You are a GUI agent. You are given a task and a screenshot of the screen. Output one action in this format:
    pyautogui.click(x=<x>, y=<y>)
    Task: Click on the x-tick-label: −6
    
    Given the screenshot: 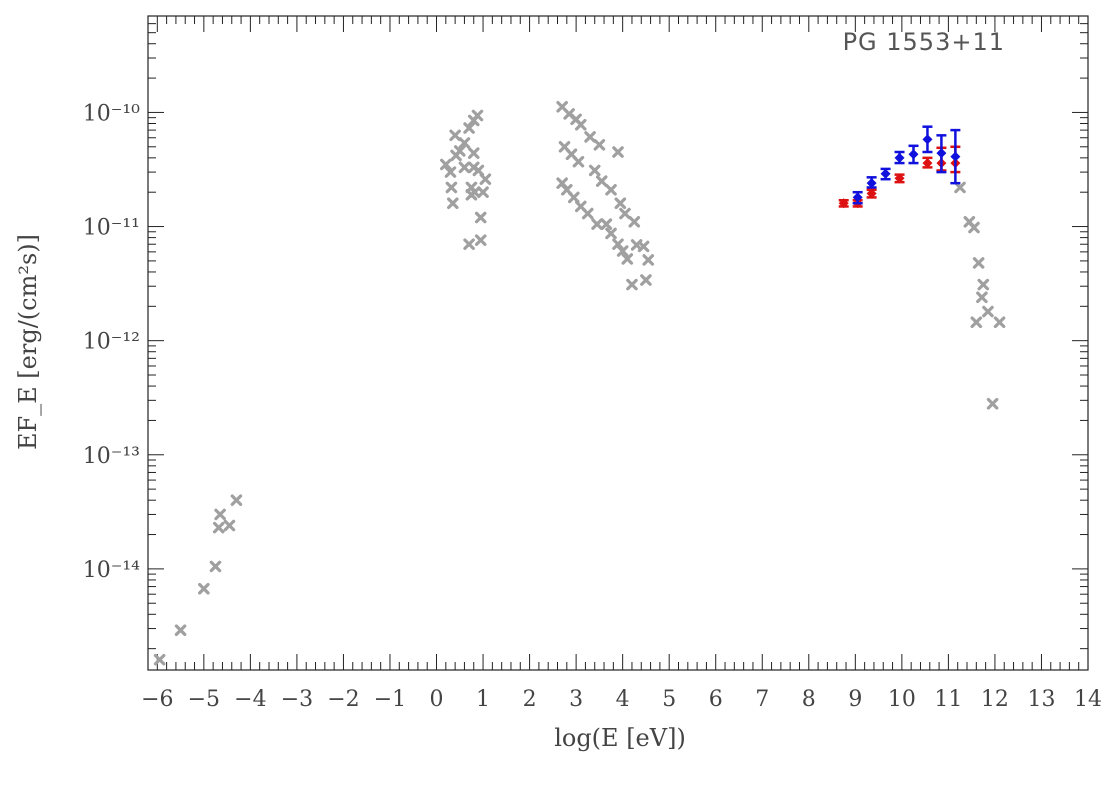 What is the action you would take?
    pyautogui.click(x=157, y=699)
    